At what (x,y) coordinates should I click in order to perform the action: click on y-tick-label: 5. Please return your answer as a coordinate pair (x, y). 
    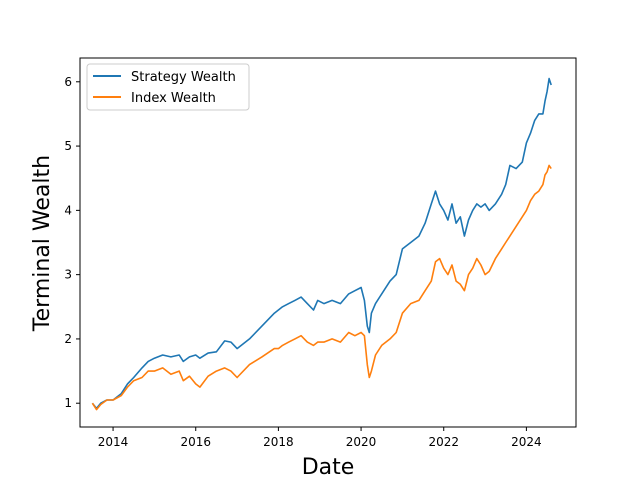
    Looking at the image, I should click on (68, 146).